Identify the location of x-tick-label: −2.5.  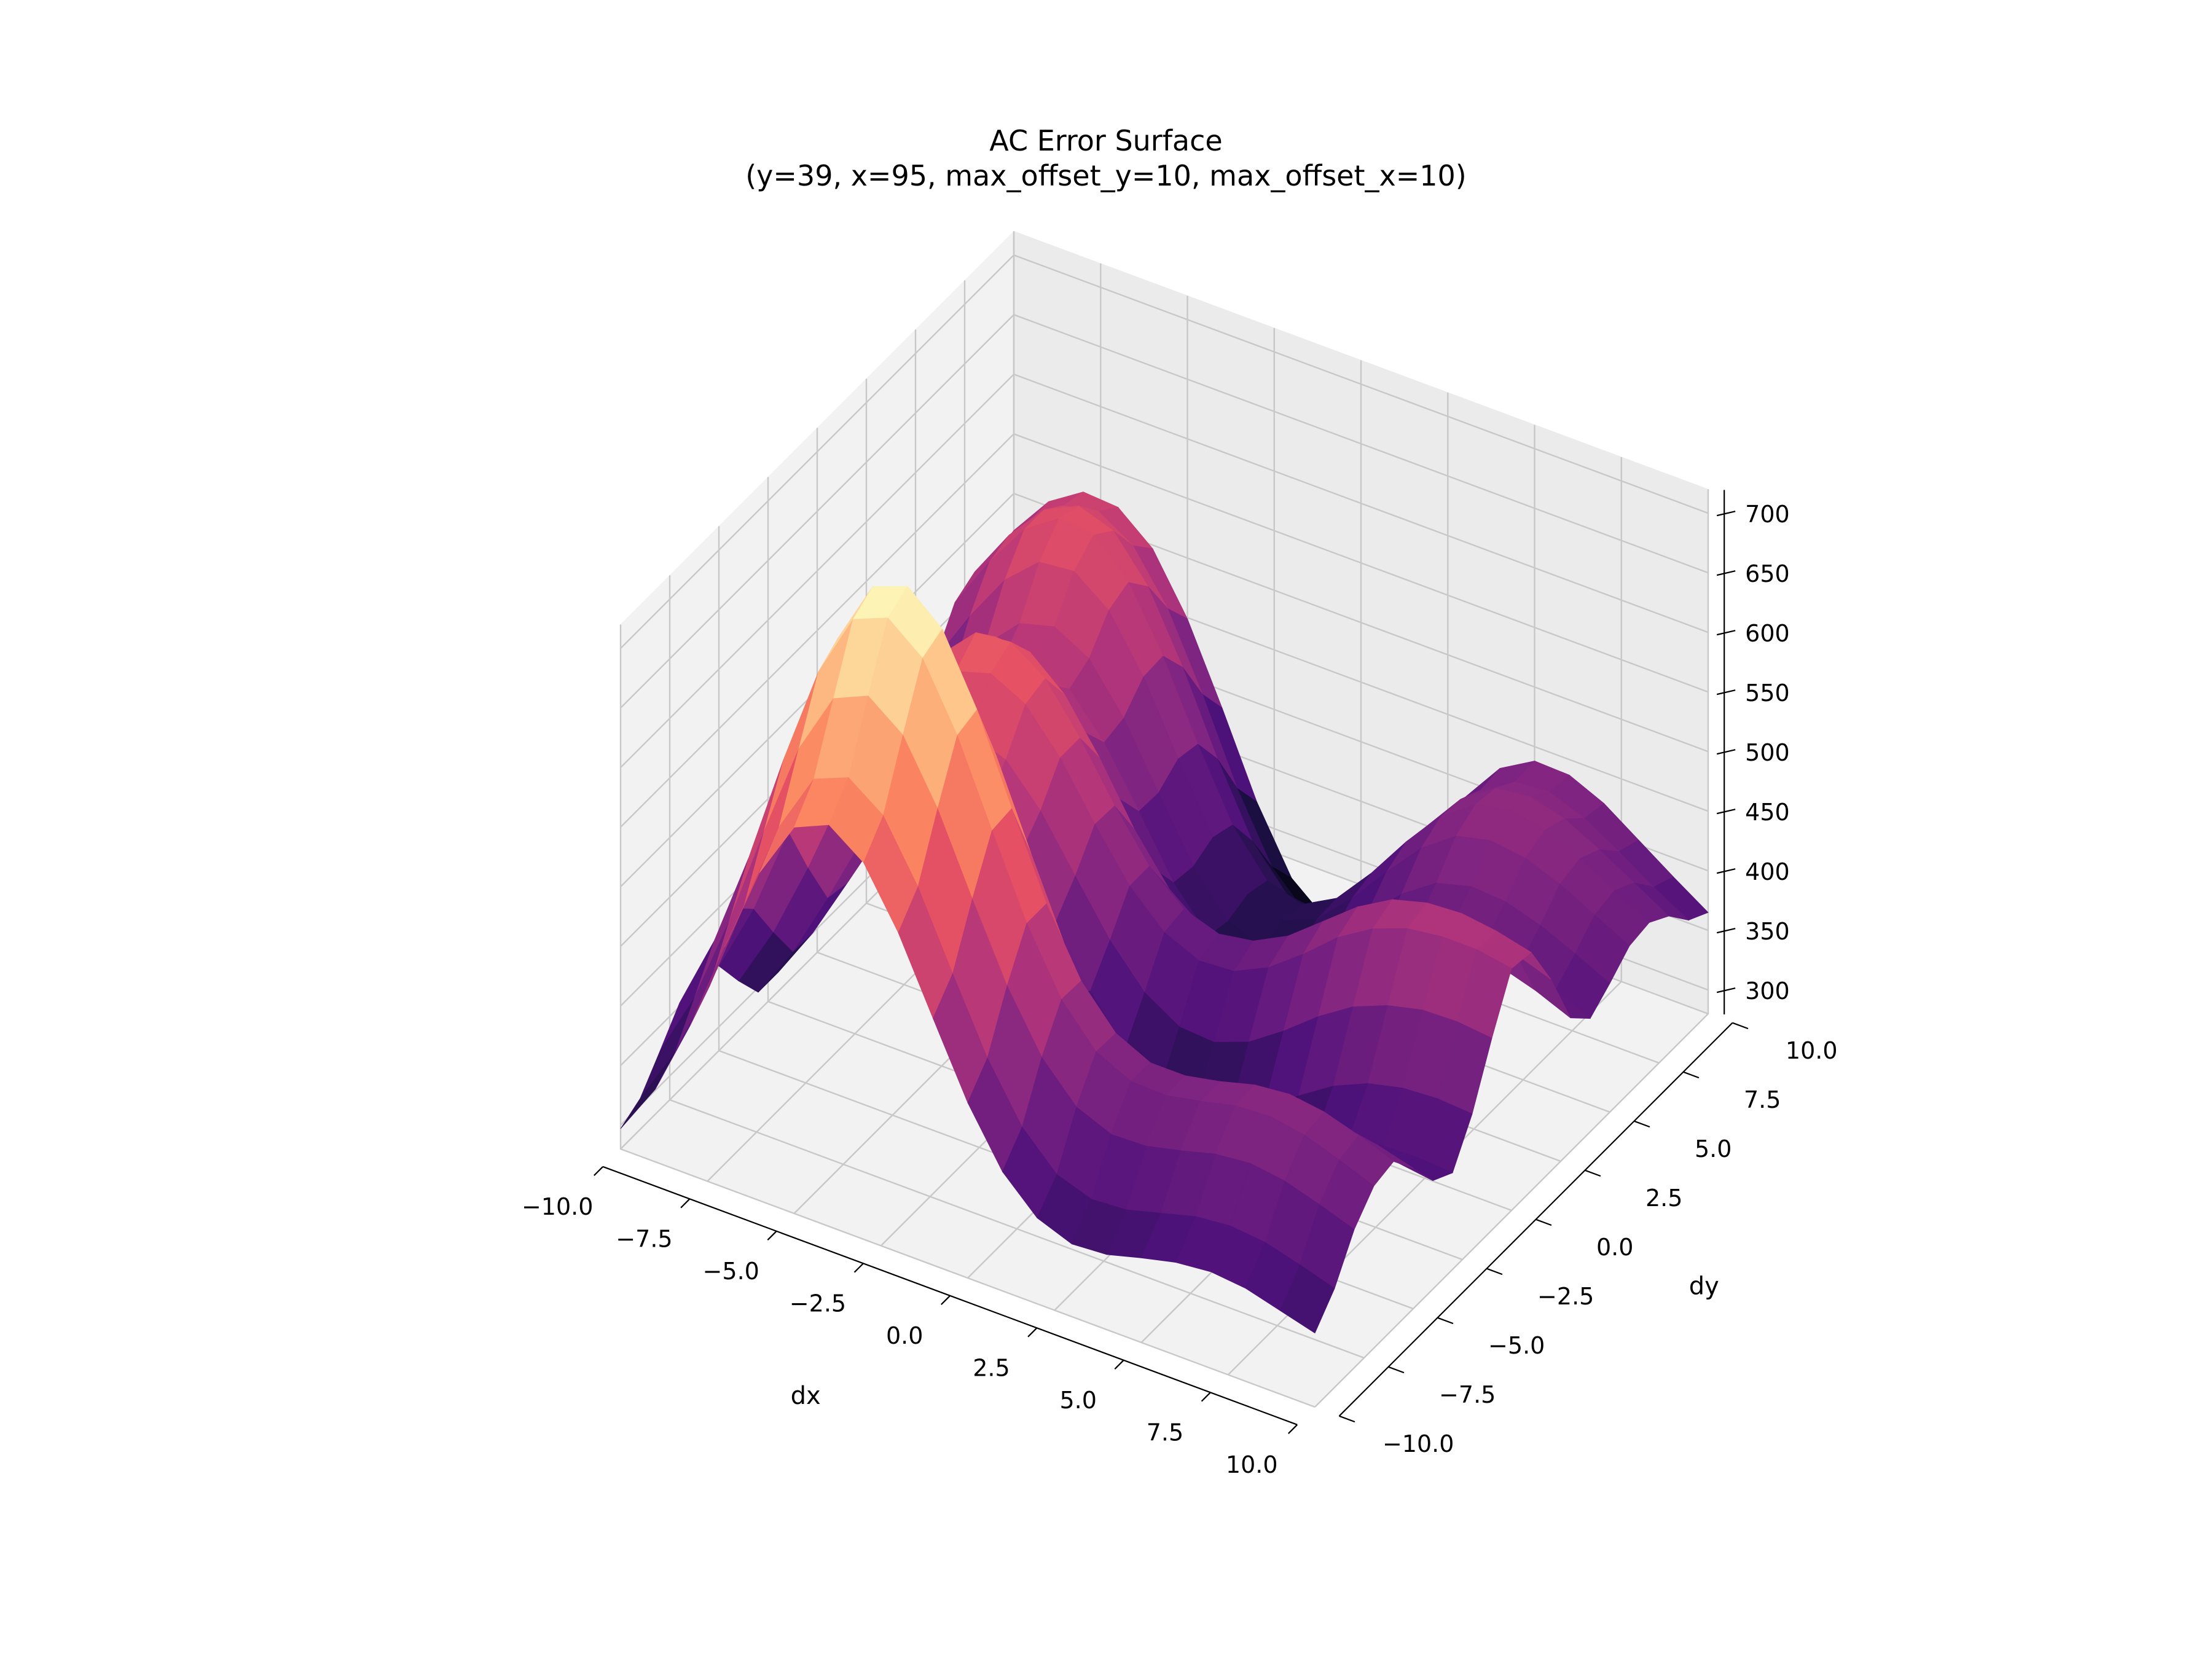
(818, 1303).